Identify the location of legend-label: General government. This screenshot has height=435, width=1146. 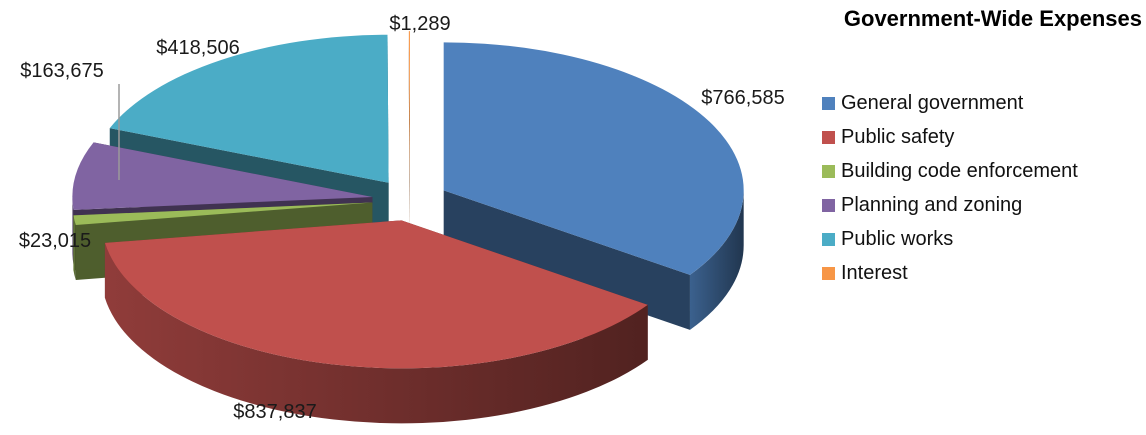
(932, 102).